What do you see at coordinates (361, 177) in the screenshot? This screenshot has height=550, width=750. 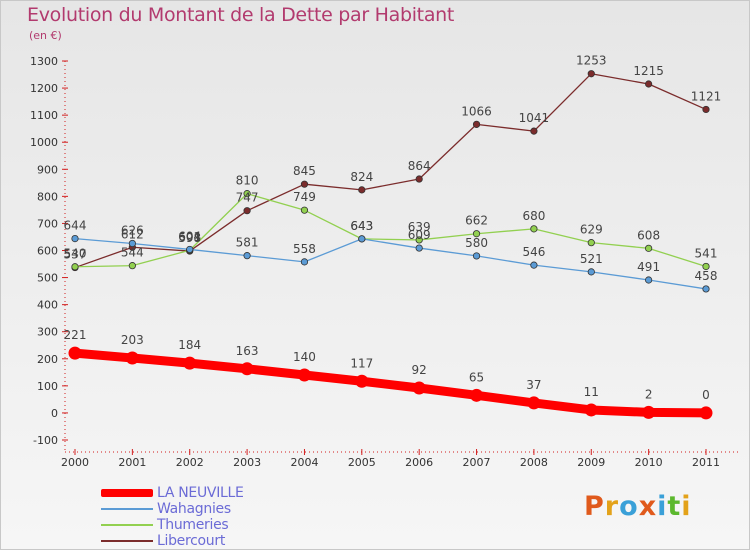 I see `data-label: 824` at bounding box center [361, 177].